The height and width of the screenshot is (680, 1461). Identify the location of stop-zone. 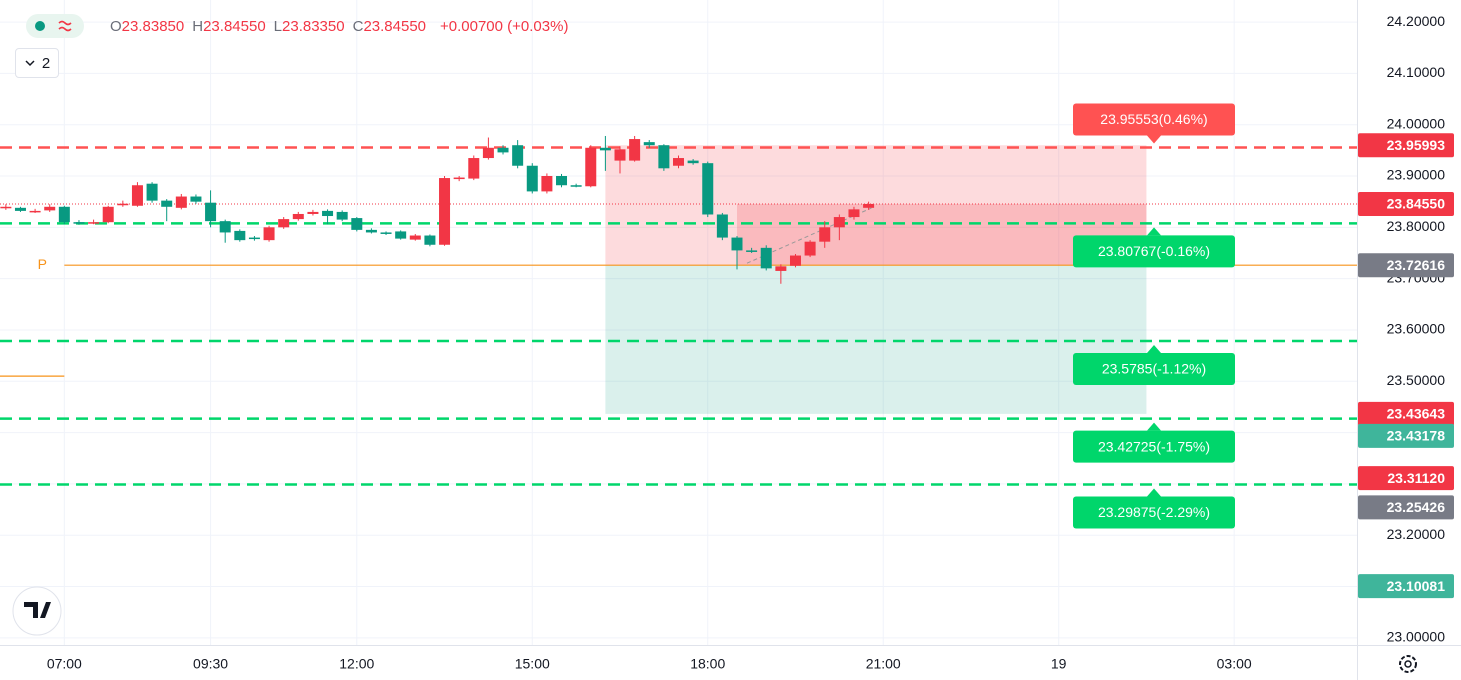
(876, 205).